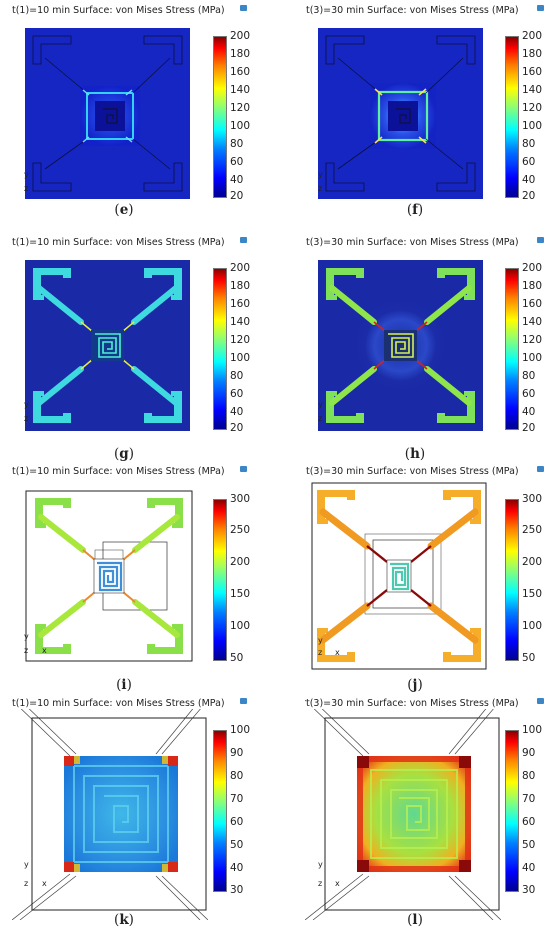 Image resolution: width=550 pixels, height=934 pixels. Describe the element at coordinates (124, 685) in the screenshot. I see `panel-caption: (i)` at that location.